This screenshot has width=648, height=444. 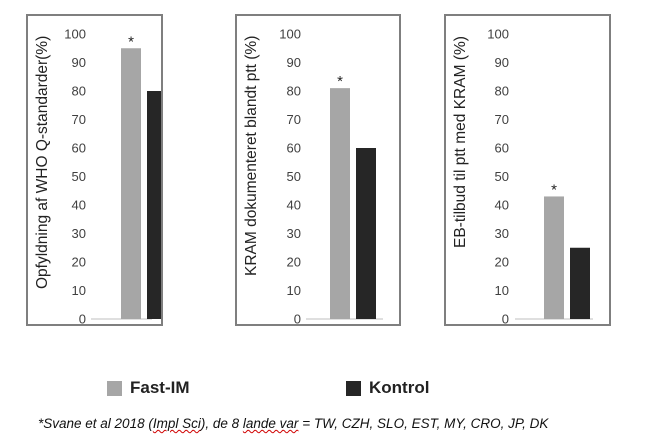 I want to click on legend-item-kontrol: Kontrol, so click(x=387, y=388).